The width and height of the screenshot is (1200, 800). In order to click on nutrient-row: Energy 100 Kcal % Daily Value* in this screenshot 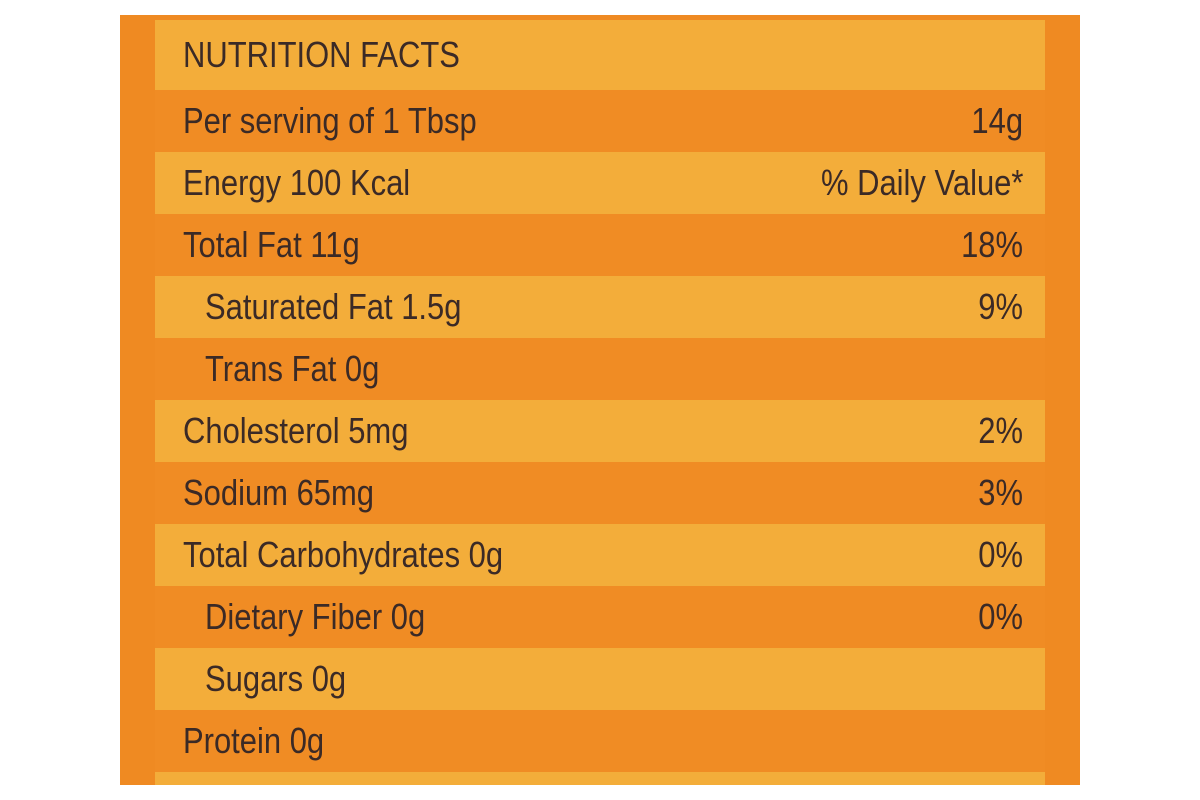, I will do `click(600, 183)`.